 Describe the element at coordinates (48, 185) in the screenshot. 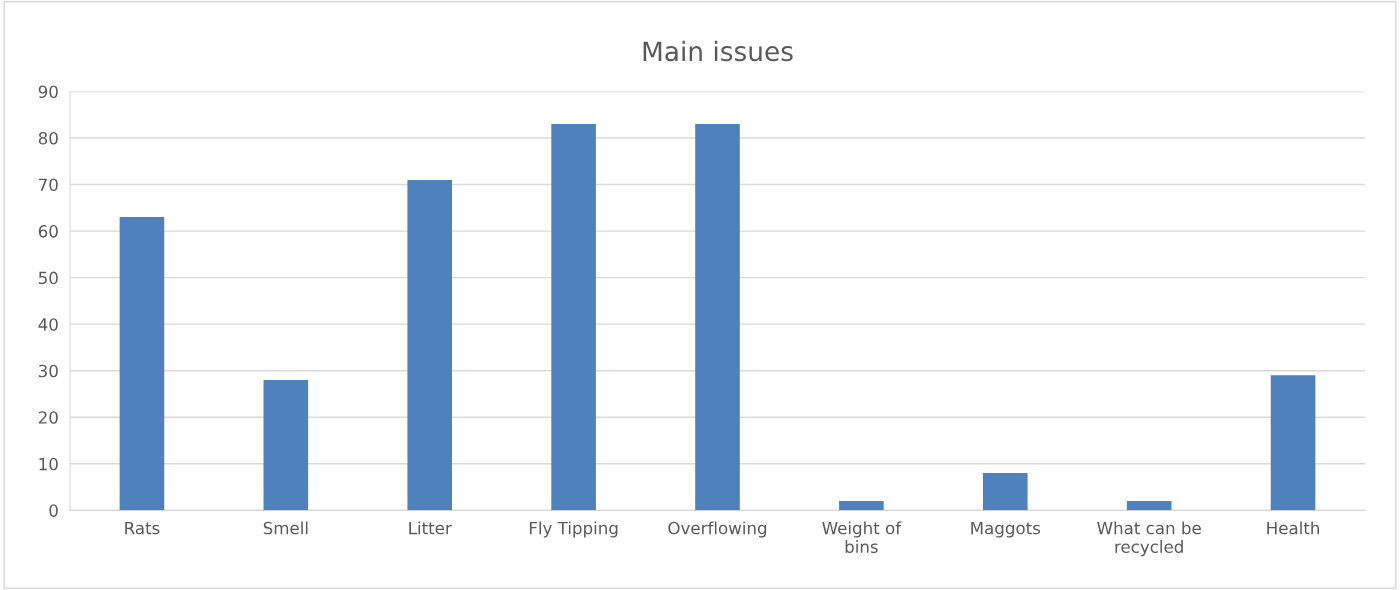

I see `y-tick-label: 70` at that location.